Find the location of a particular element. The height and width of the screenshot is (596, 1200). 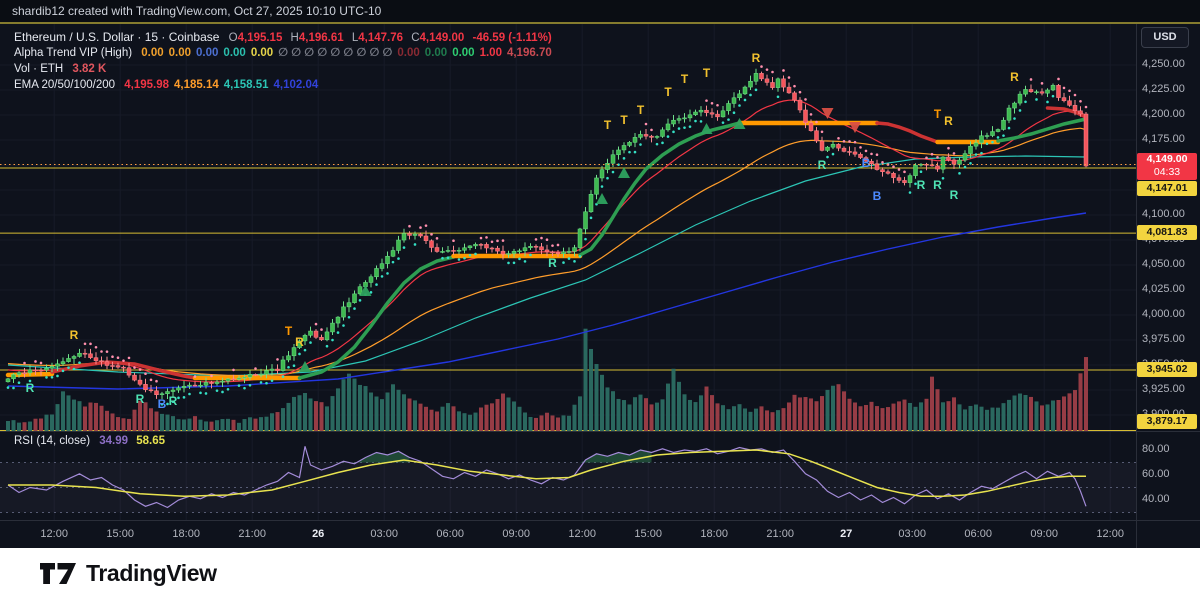

ema-values: 4,195.98 4,185.14 4,158.51 4,102.04 is located at coordinates (223, 85).